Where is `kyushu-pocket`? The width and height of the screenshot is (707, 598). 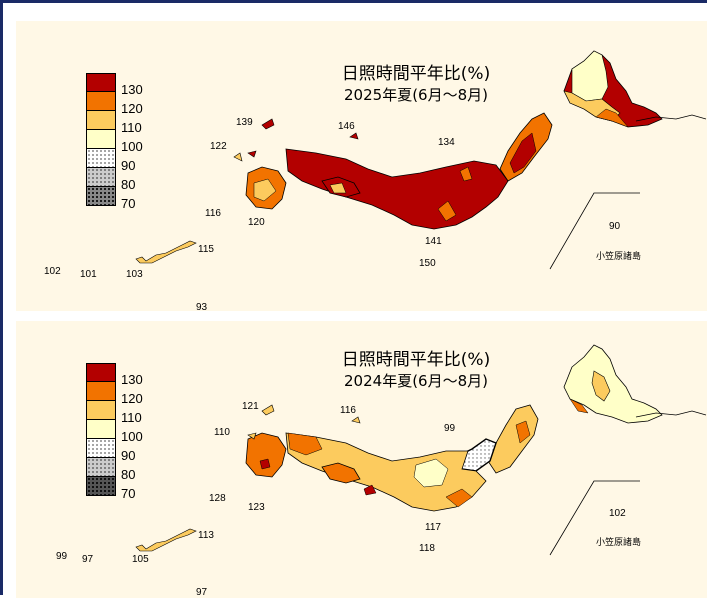 kyushu-pocket is located at coordinates (265, 190).